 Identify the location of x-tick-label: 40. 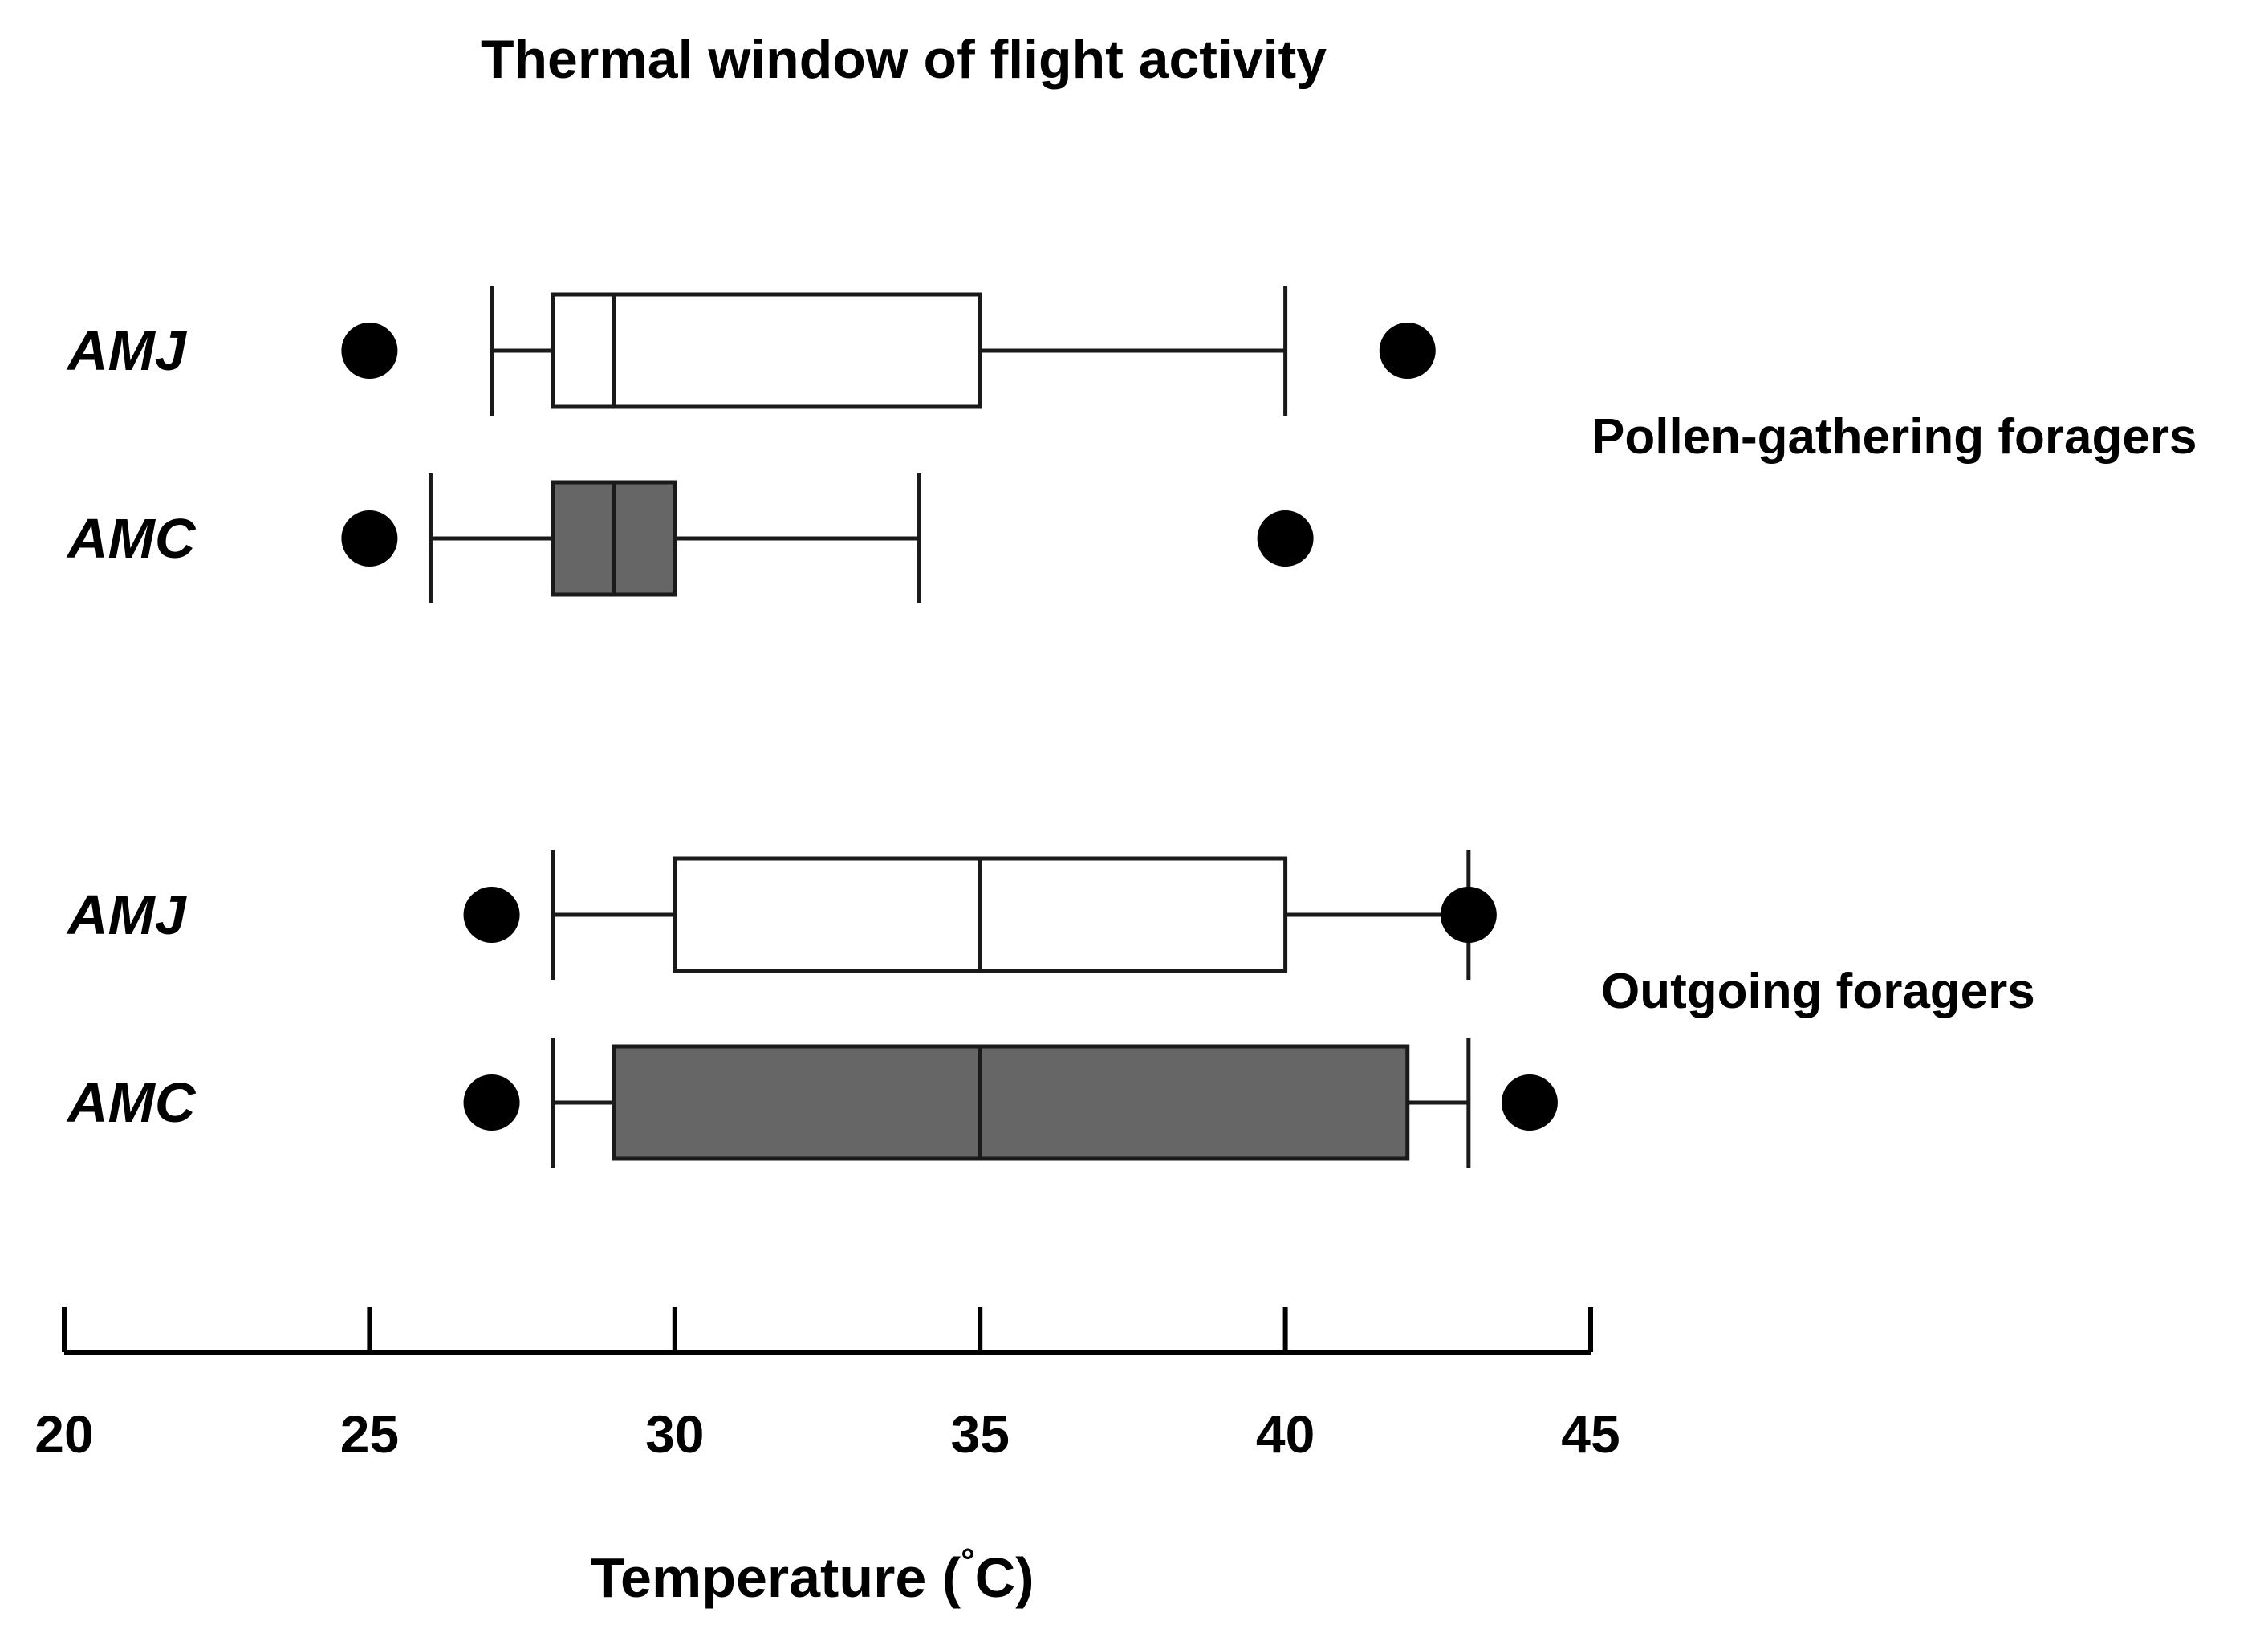
(1286, 1434).